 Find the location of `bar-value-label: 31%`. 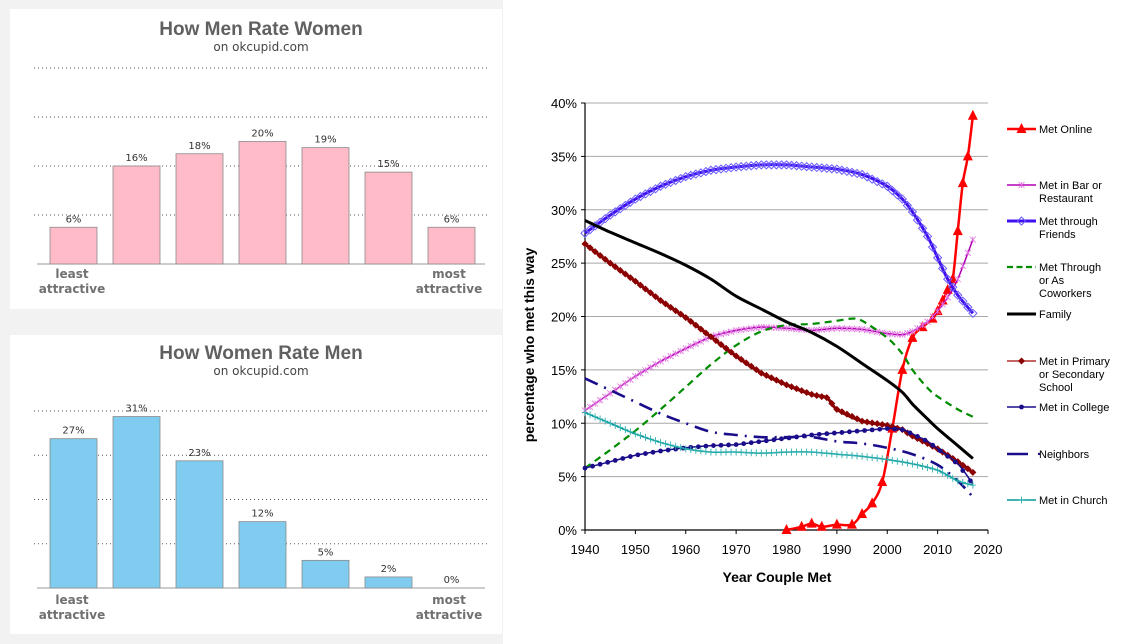

bar-value-label: 31% is located at coordinates (136, 409).